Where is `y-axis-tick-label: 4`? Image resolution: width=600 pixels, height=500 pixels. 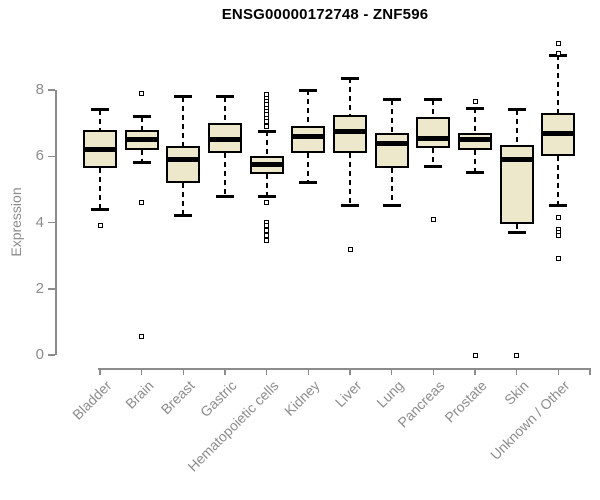
y-axis-tick-label: 4 is located at coordinates (39, 222).